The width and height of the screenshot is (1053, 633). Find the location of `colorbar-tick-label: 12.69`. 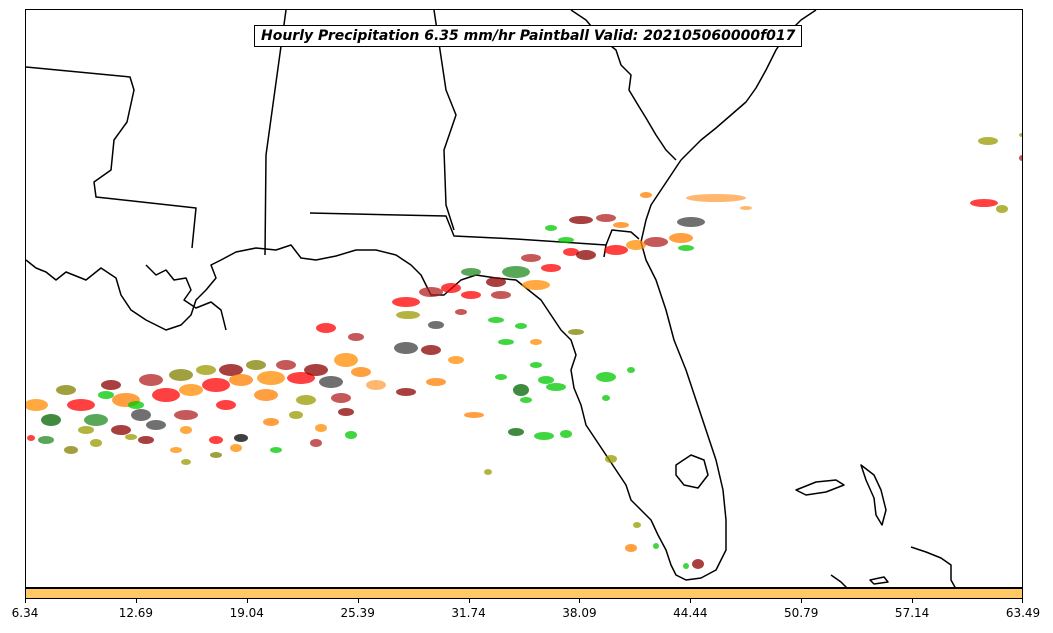

colorbar-tick-label: 12.69 is located at coordinates (136, 613).